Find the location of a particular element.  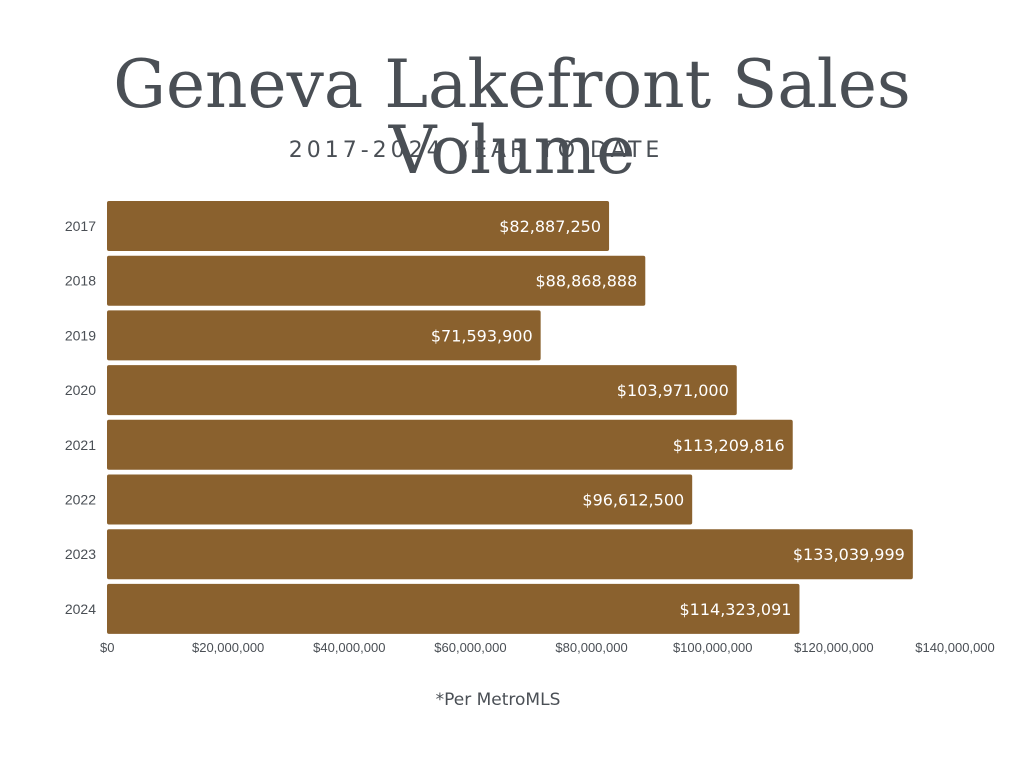

x-tick-label: $120,000,000 is located at coordinates (834, 647).